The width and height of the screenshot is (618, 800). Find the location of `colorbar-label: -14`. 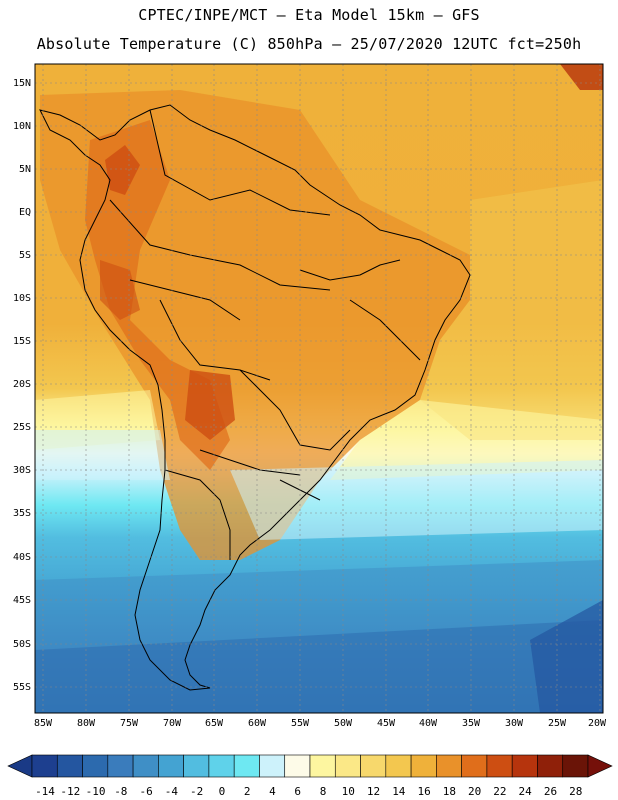

colorbar-label: -14 is located at coordinates (45, 791).